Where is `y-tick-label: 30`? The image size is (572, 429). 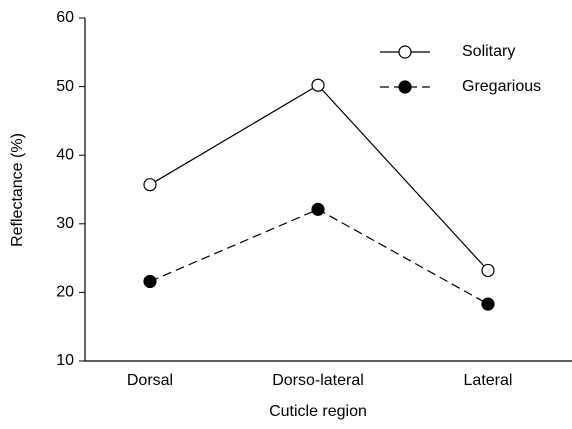 y-tick-label: 30 is located at coordinates (65, 223).